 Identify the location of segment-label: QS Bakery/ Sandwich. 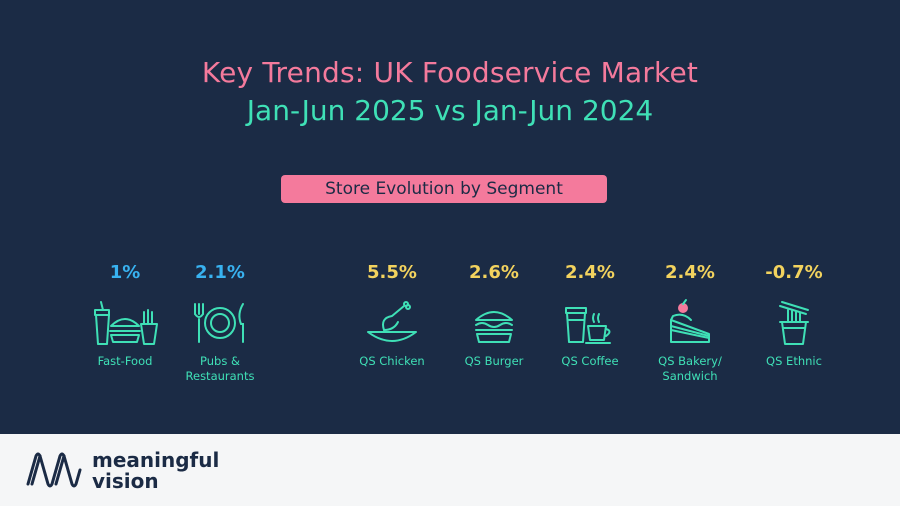
(690, 368).